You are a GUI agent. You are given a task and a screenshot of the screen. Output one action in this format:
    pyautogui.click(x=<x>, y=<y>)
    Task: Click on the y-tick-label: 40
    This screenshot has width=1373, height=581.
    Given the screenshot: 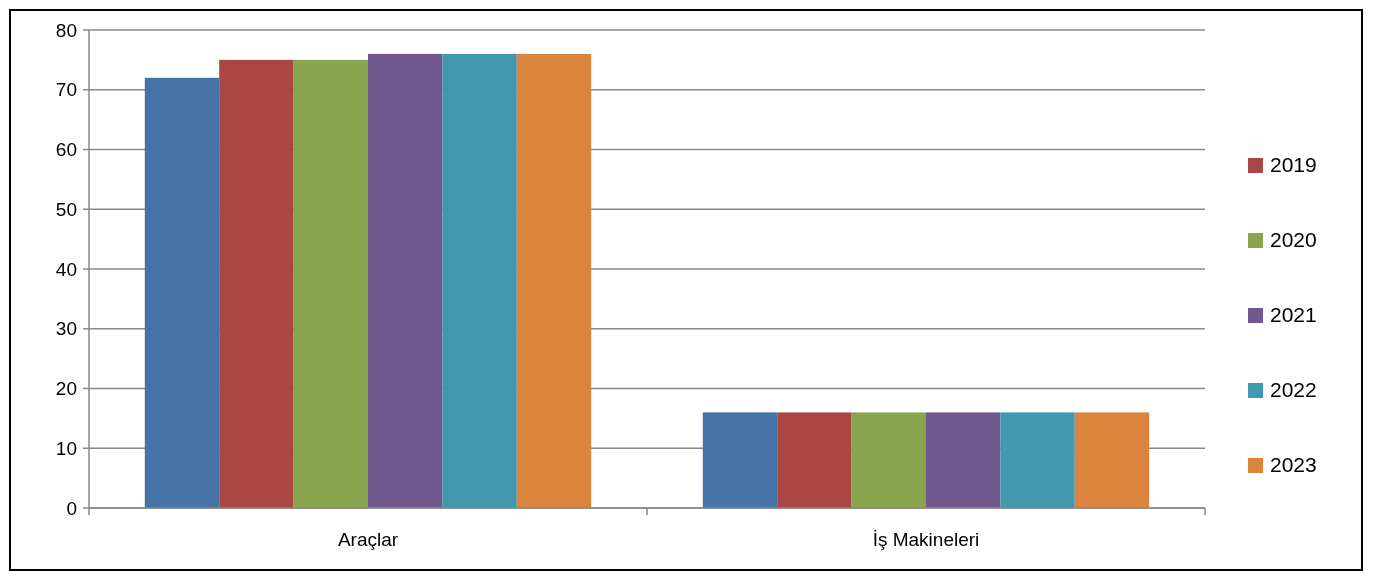 What is the action you would take?
    pyautogui.click(x=66, y=269)
    